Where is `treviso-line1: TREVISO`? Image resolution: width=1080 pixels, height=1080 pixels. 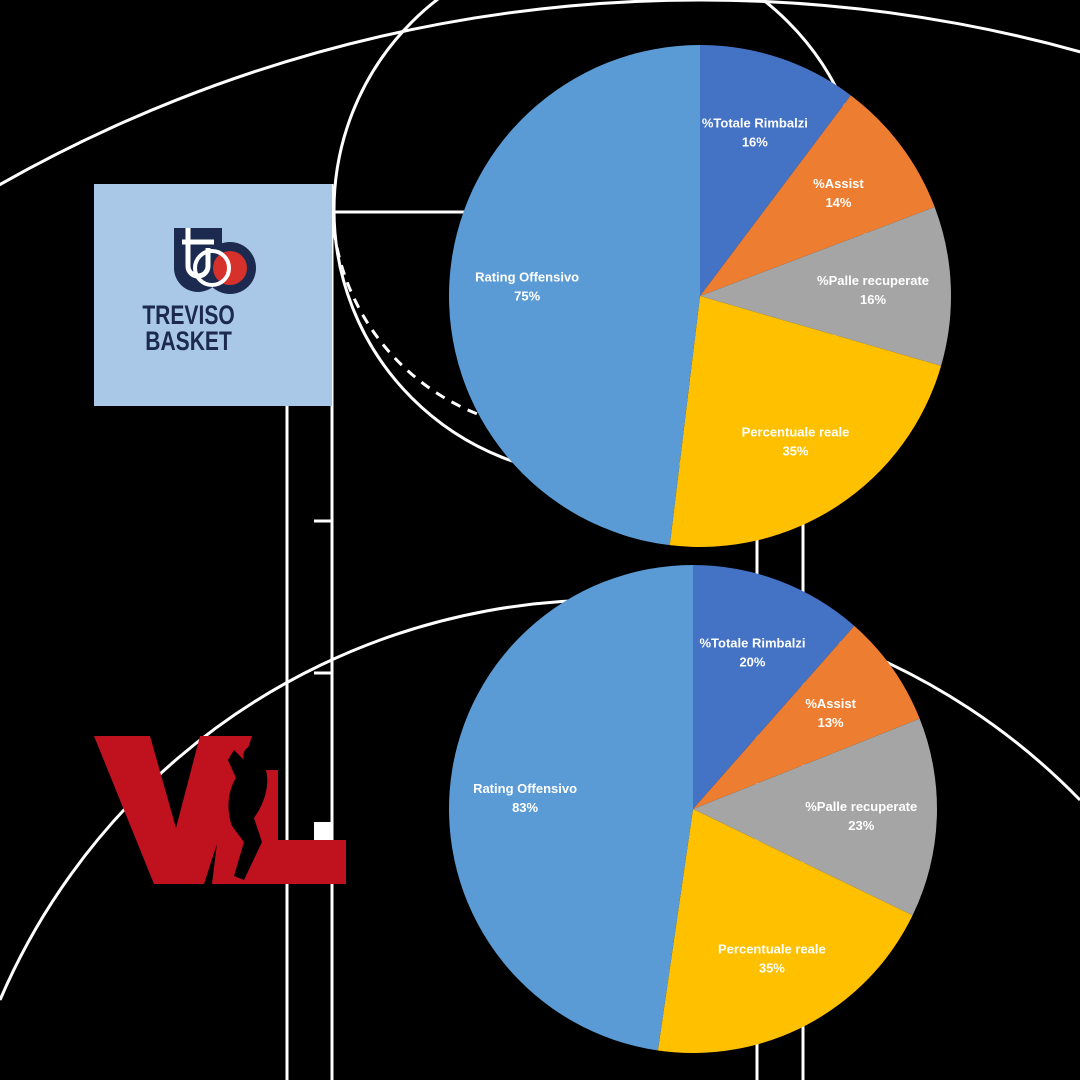
treviso-line1: TREVISO is located at coordinates (188, 315).